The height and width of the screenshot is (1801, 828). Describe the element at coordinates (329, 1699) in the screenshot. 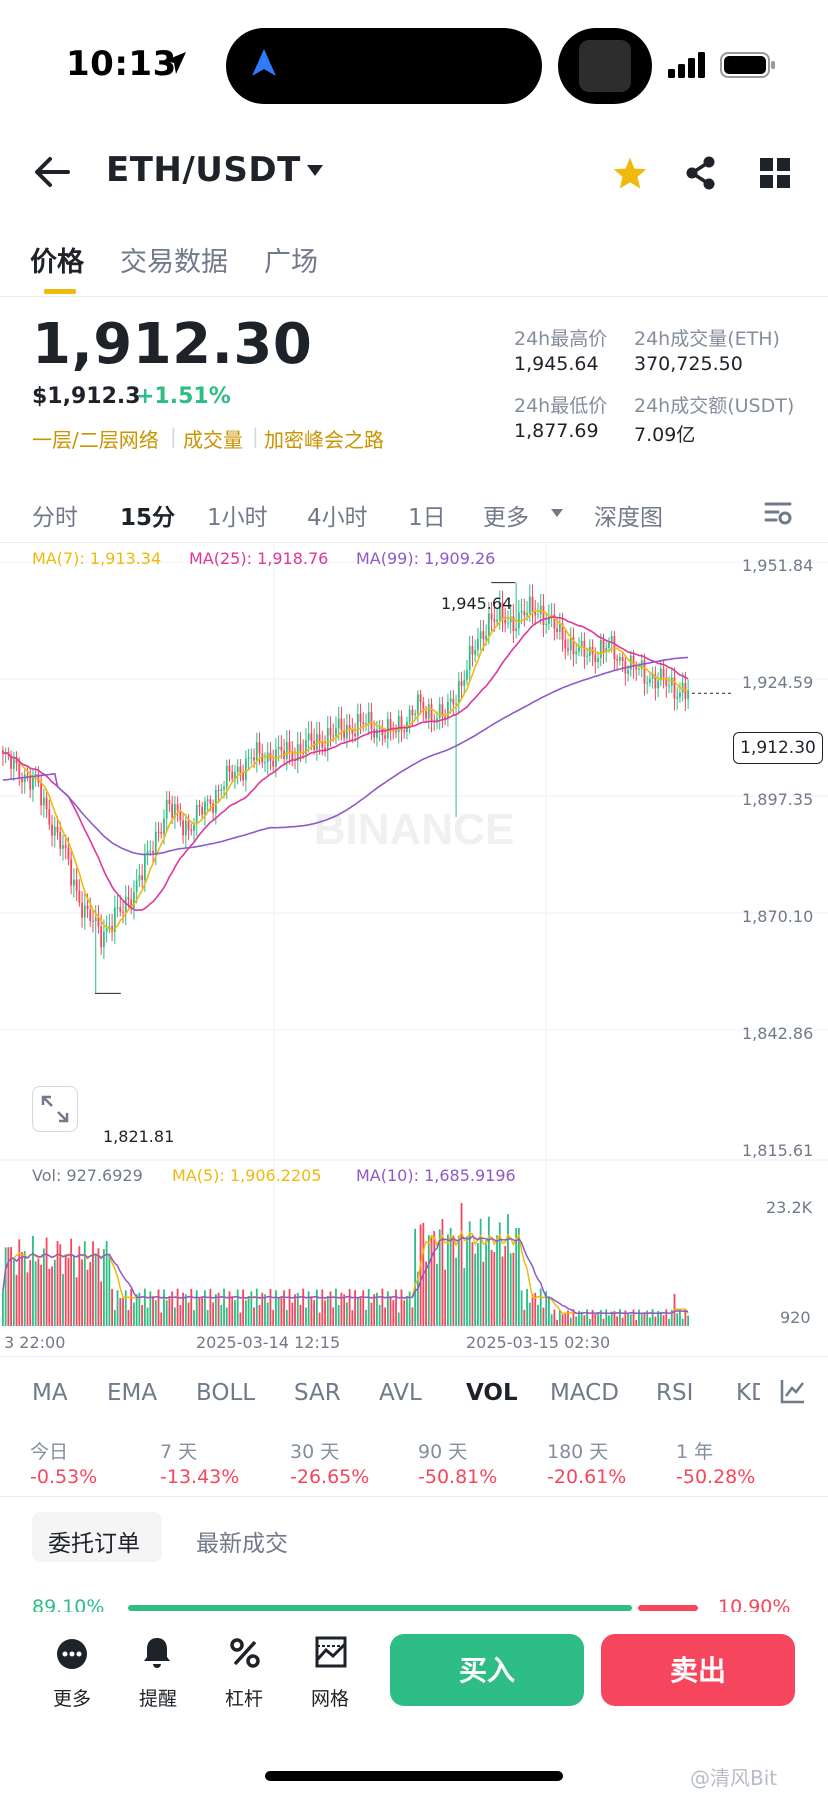

I see `grid-label: 网格` at that location.